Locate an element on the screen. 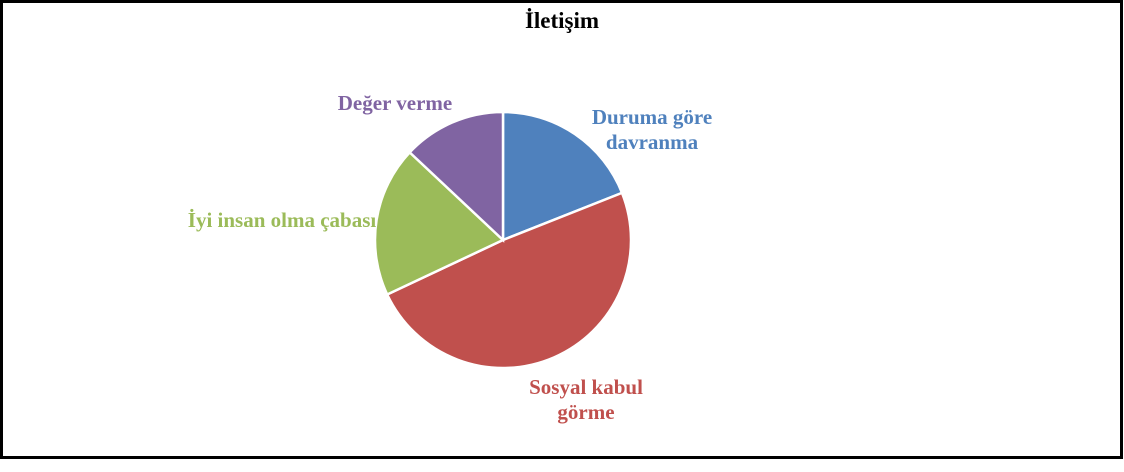  slice-label: Sosyal kabul görme is located at coordinates (586, 399).